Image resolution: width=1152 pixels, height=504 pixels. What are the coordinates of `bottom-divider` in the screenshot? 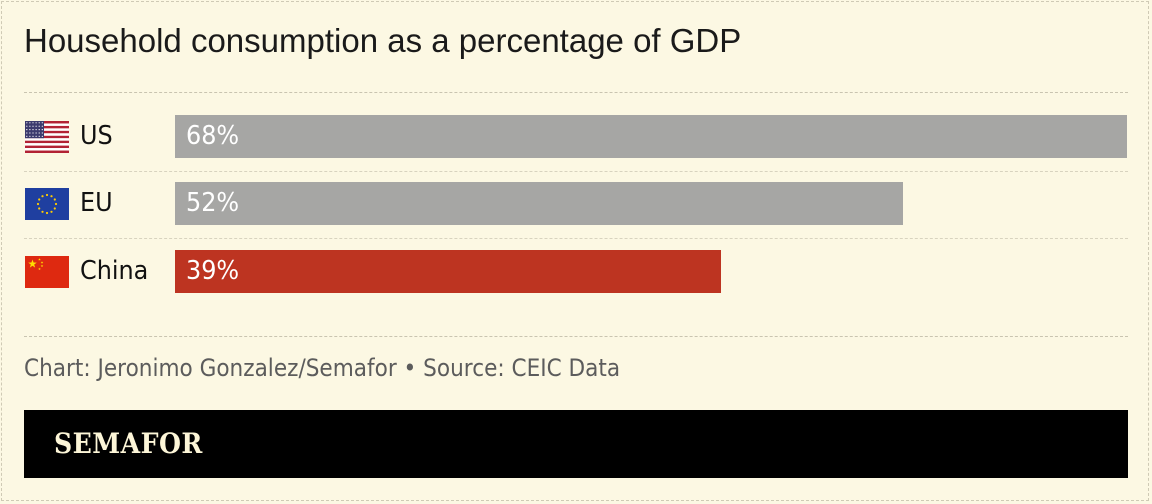 It's located at (576, 336).